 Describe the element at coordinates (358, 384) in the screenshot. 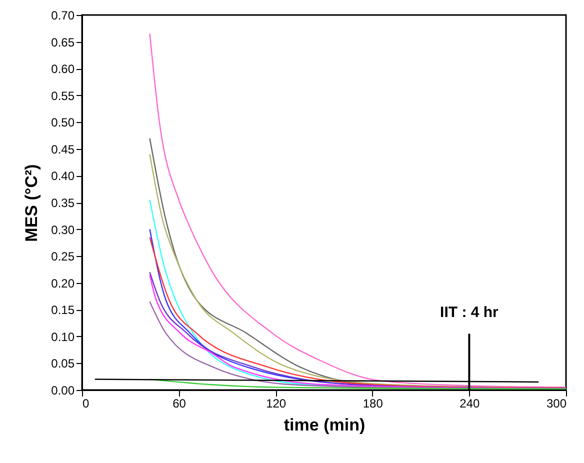

I see `line-series` at that location.